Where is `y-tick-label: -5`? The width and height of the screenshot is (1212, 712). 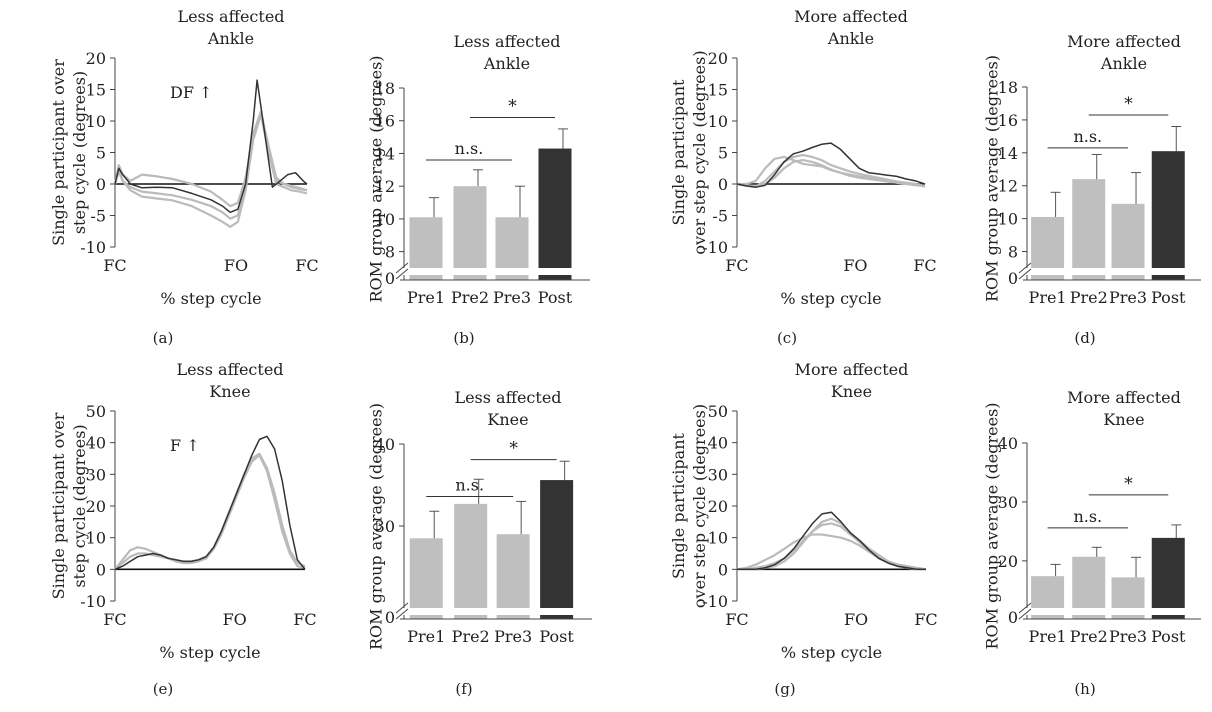 y-tick-label: -5 is located at coordinates (720, 216).